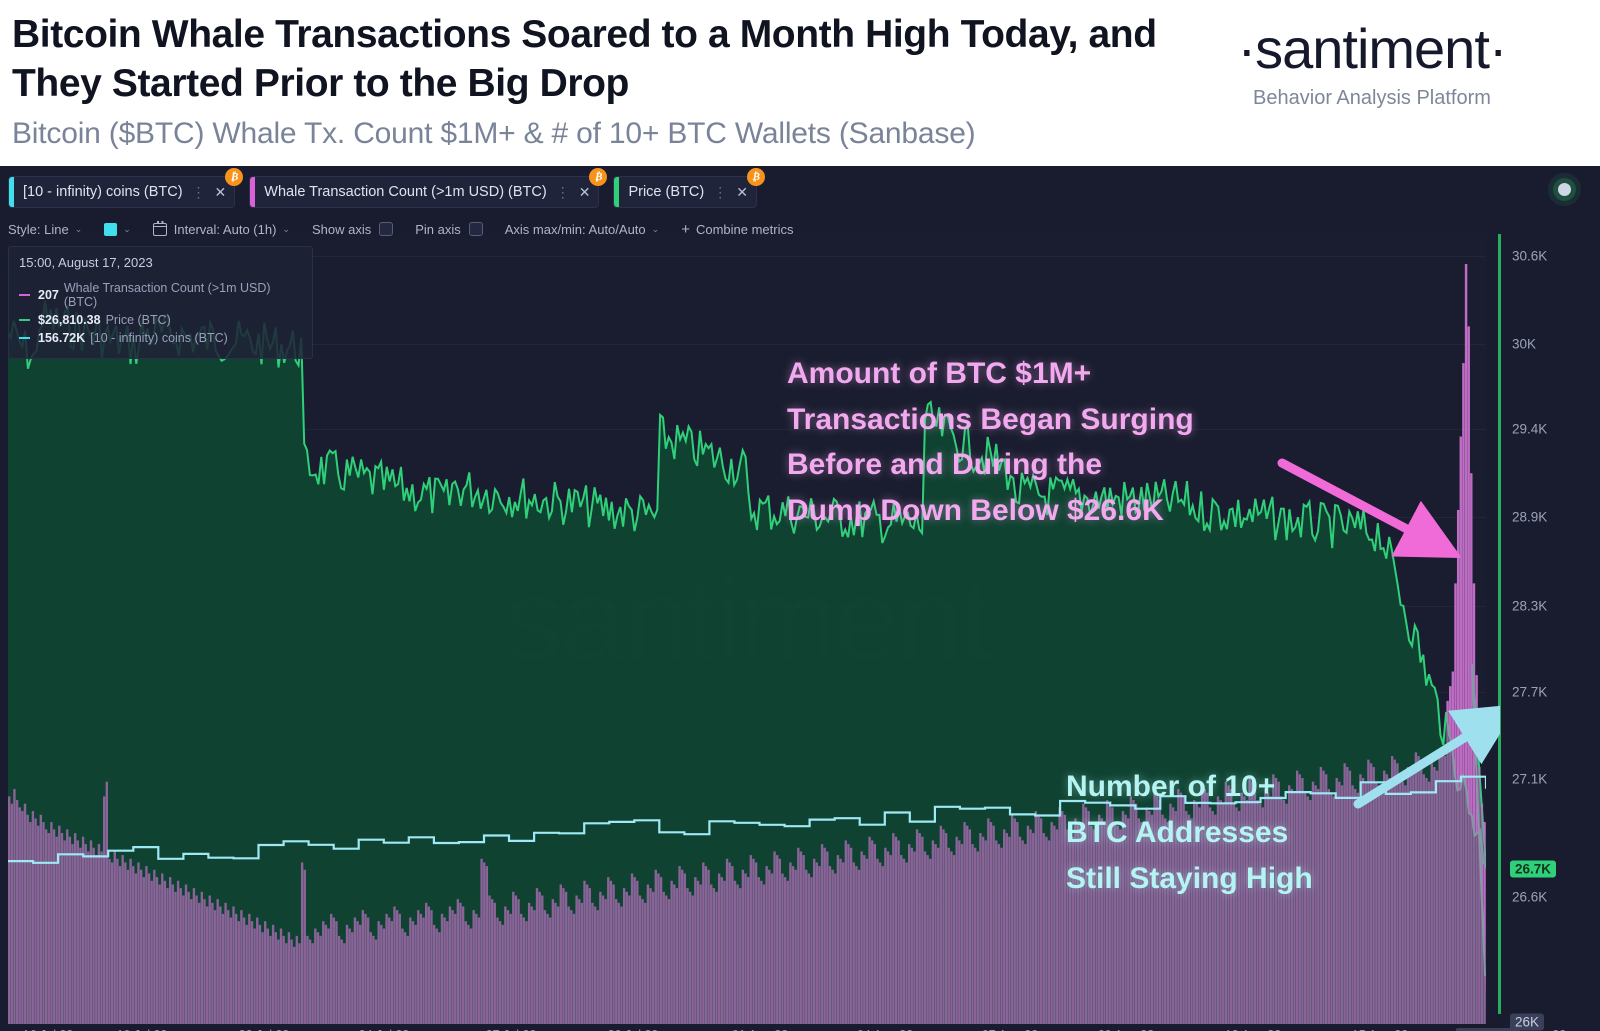  Describe the element at coordinates (1533, 869) in the screenshot. I see `current-price-badge: 26.7K` at that location.